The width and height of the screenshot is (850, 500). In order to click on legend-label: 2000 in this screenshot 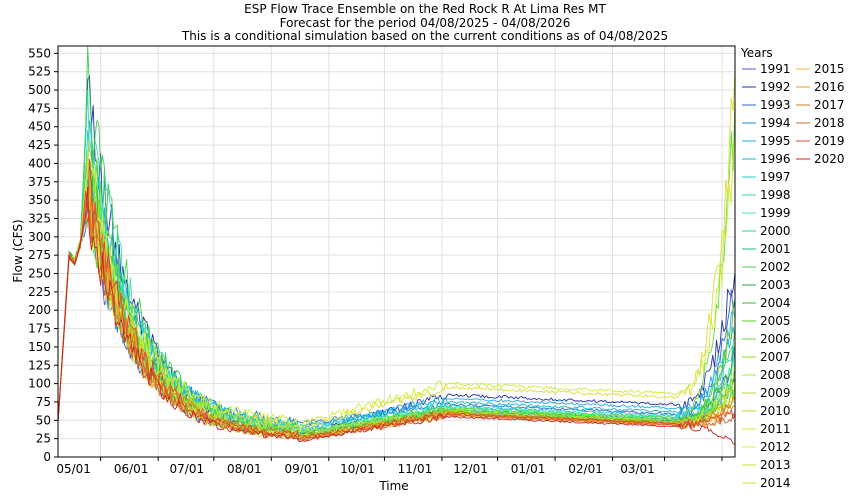, I will do `click(775, 231)`.